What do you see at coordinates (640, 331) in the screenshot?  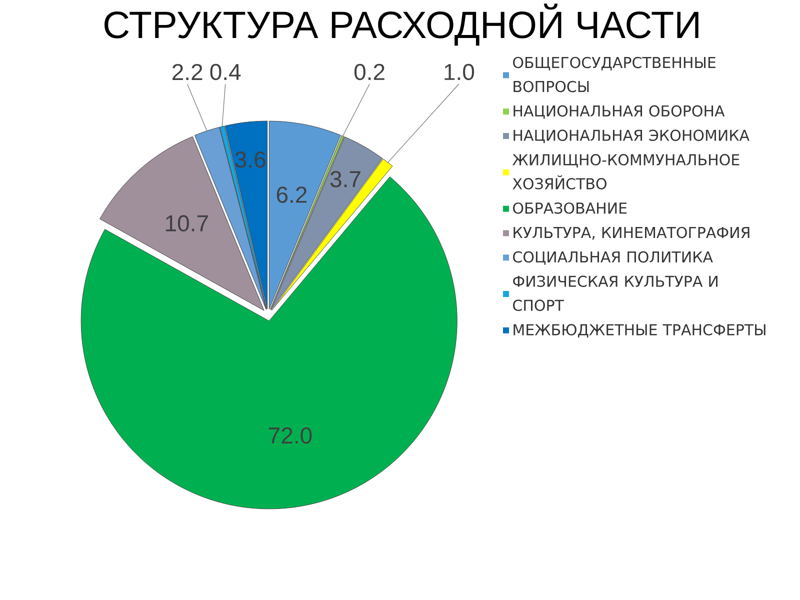 I see `legend-label: МЕЖБЮДЖЕТНЫЕ ТРАНСФЕРТЫ` at bounding box center [640, 331].